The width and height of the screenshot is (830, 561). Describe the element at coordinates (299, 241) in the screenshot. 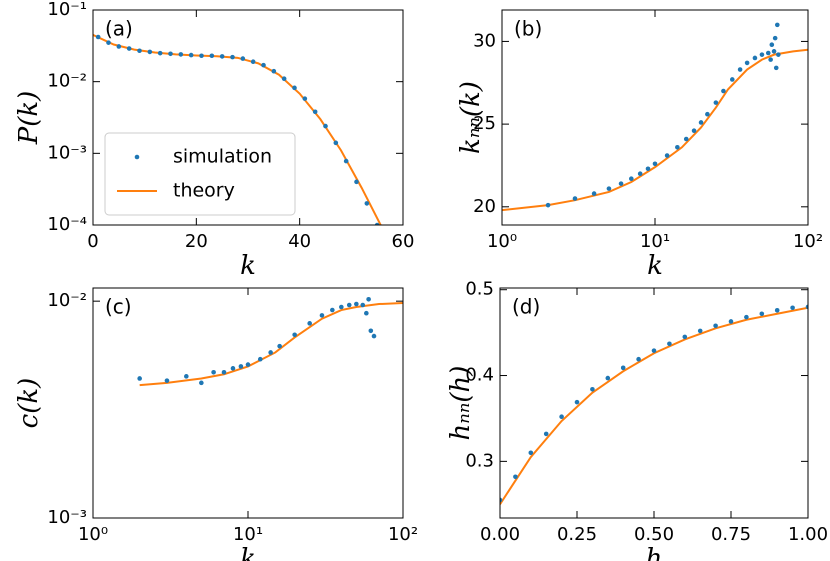

I see `x-tick-label: 40` at that location.